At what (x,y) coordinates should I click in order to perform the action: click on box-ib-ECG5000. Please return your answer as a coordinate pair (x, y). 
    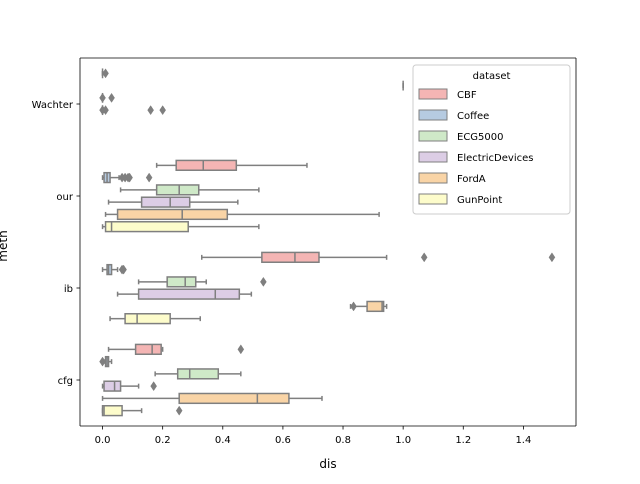
    Looking at the image, I should click on (202, 282).